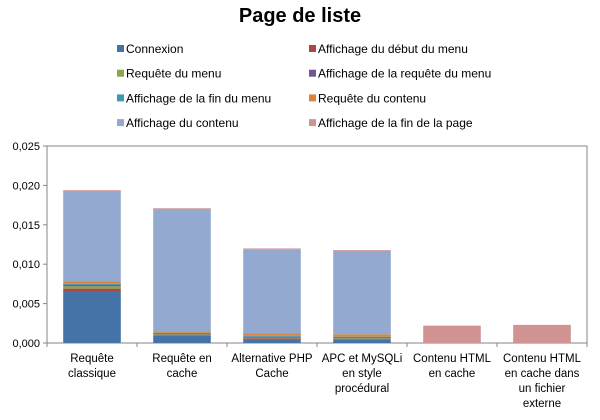 The image size is (600, 420). What do you see at coordinates (154, 49) in the screenshot?
I see `legend-label: Connexion` at bounding box center [154, 49].